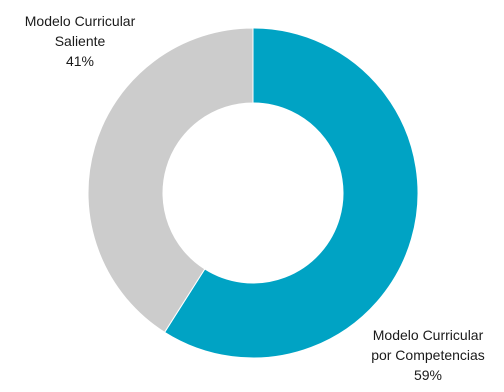  What do you see at coordinates (80, 61) in the screenshot?
I see `slice-label-1-line-2: 41%` at bounding box center [80, 61].